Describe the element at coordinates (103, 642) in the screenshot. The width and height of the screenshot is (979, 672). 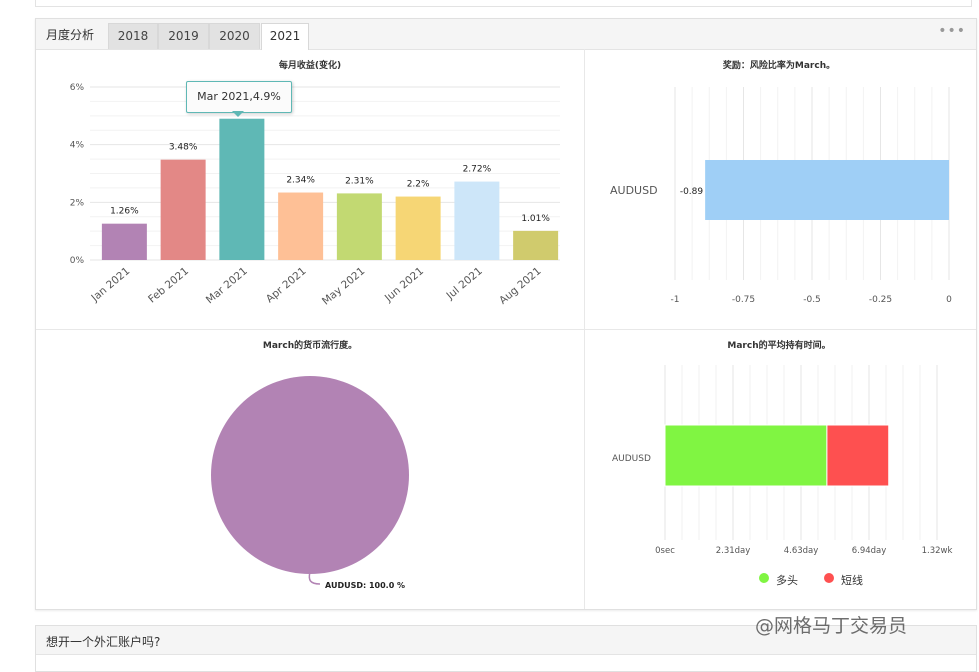
I see `open-account-title: 想开一个外汇账户吗?` at that location.